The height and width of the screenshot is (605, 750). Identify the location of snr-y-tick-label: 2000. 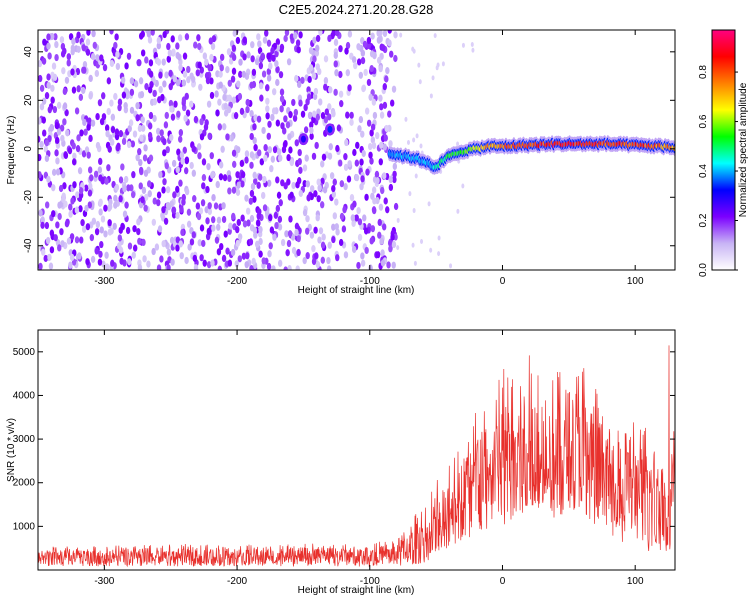
(24, 483).